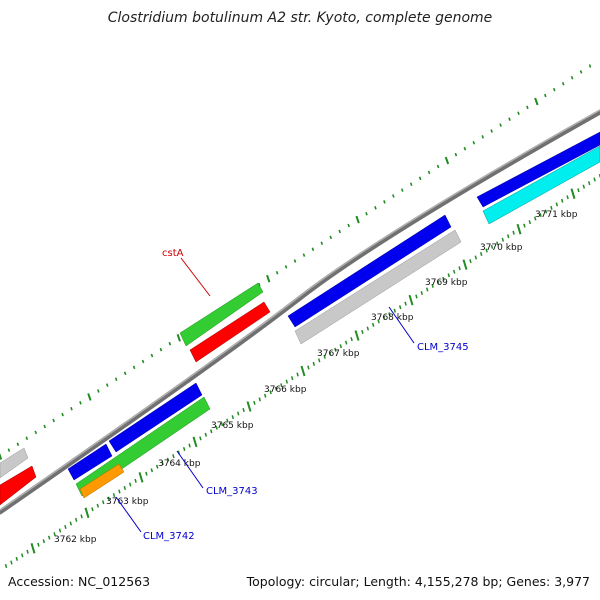 The image size is (600, 600). What do you see at coordinates (102, 481) in the screenshot?
I see `gene-feature-orange-left` at bounding box center [102, 481].